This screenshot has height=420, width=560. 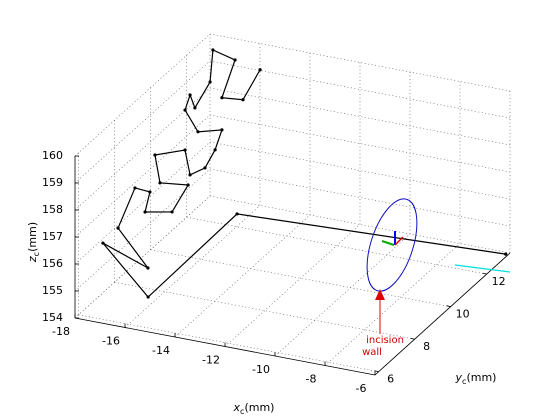 What do you see at coordinates (442, 314) in the screenshot?
I see `y-axis` at bounding box center [442, 314].